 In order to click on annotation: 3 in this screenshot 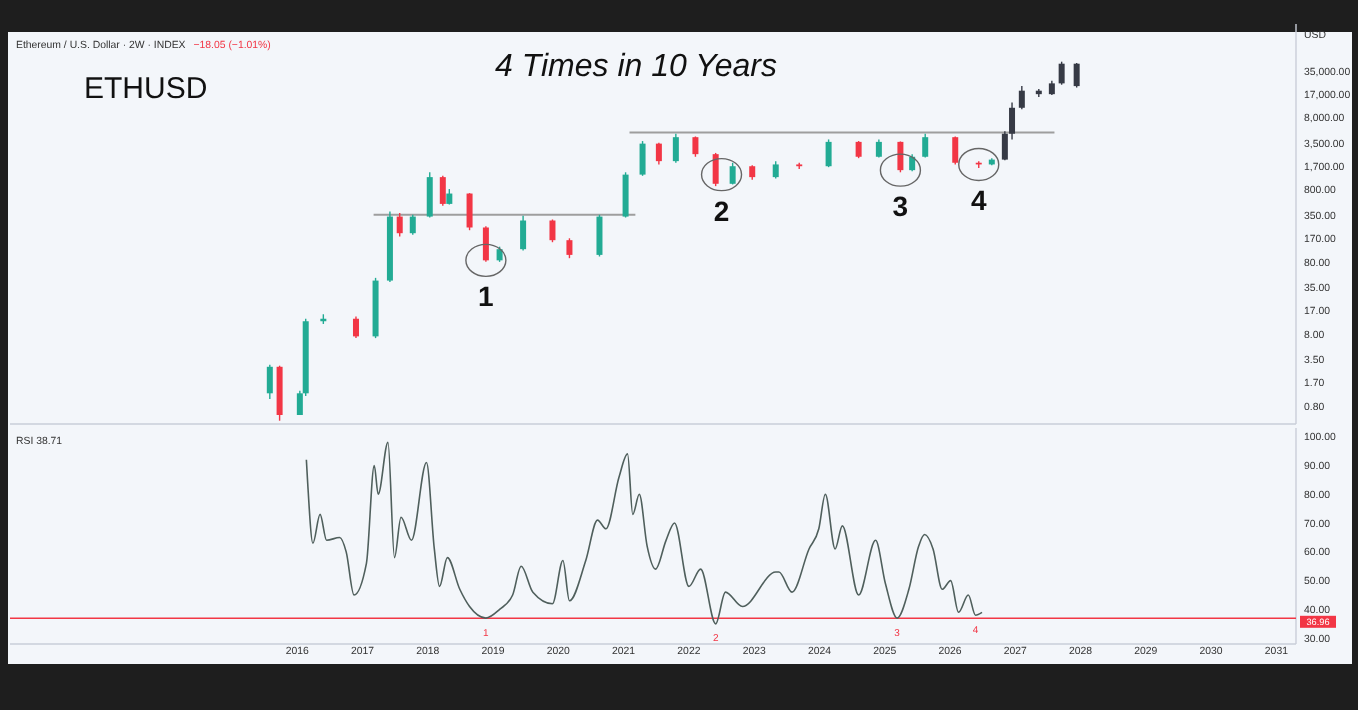, I will do `click(900, 206)`.